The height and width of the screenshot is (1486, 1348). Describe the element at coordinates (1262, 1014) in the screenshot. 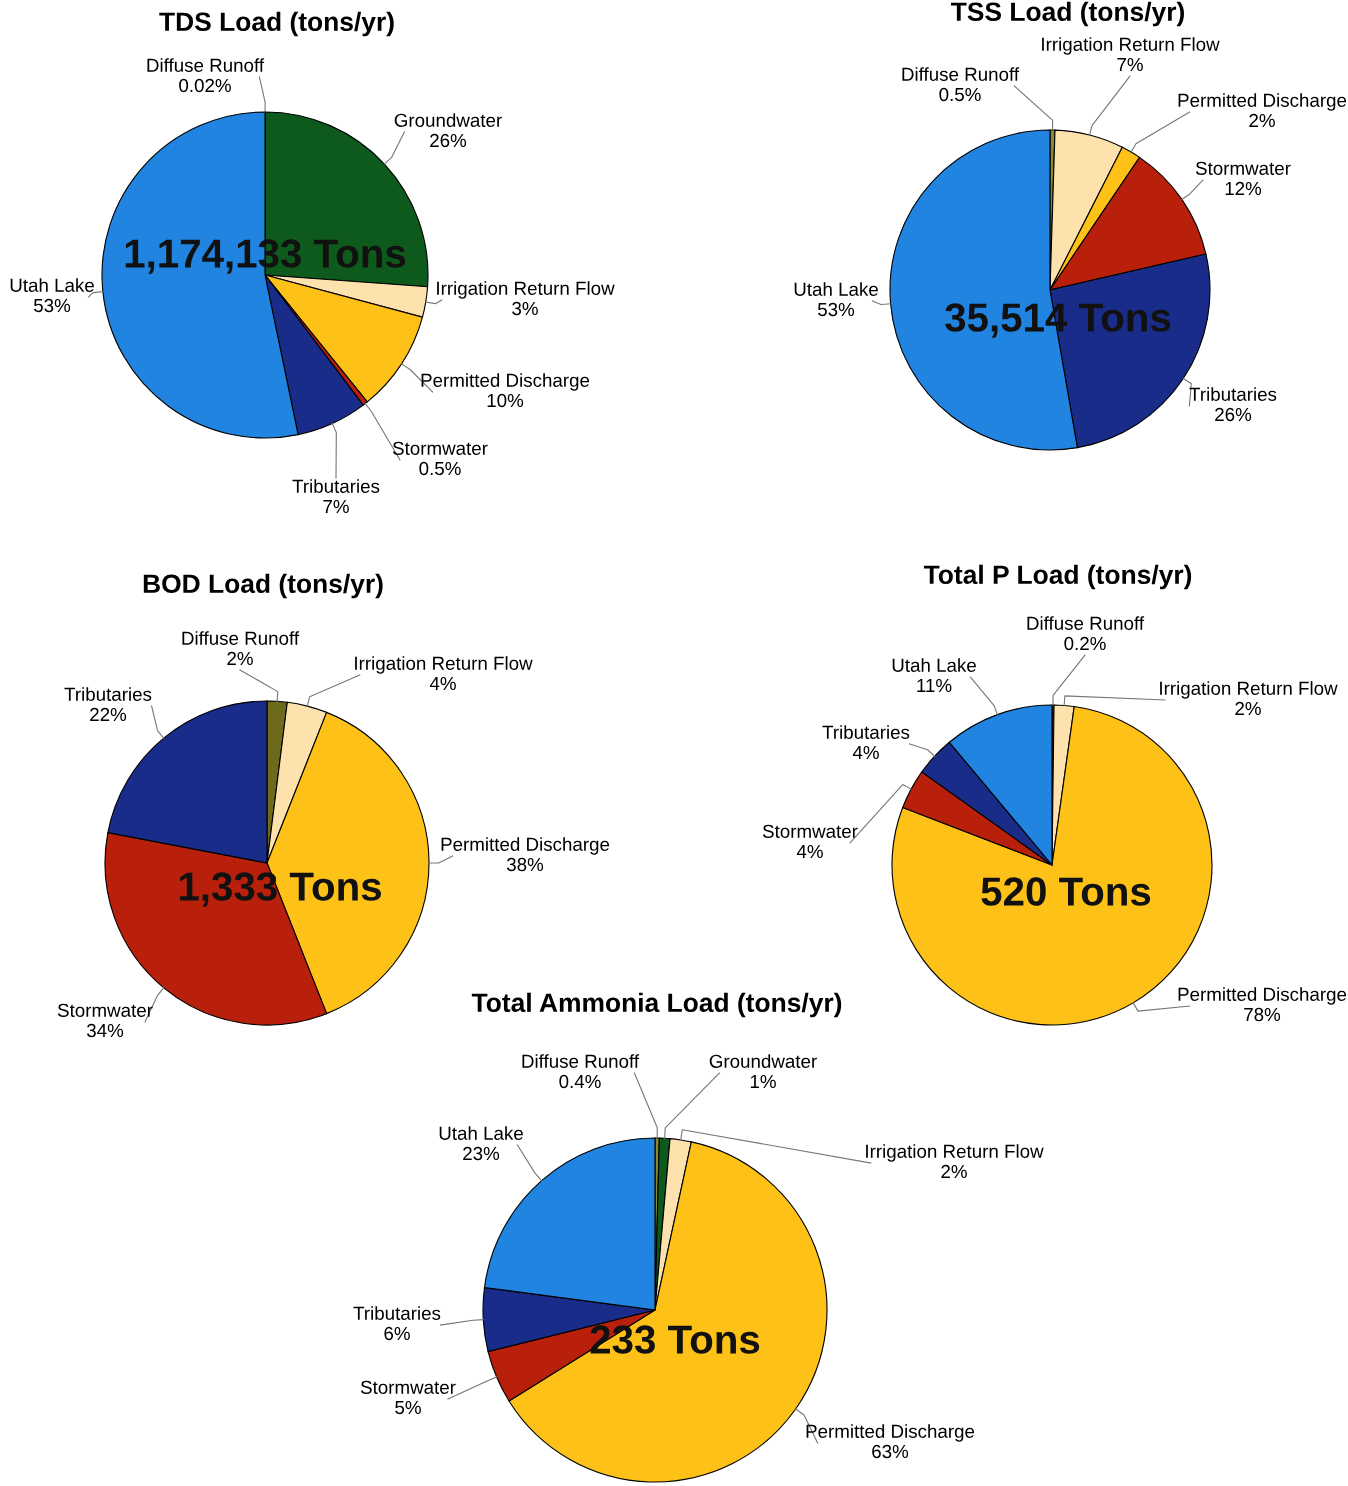

I see `data-label: 78%` at that location.